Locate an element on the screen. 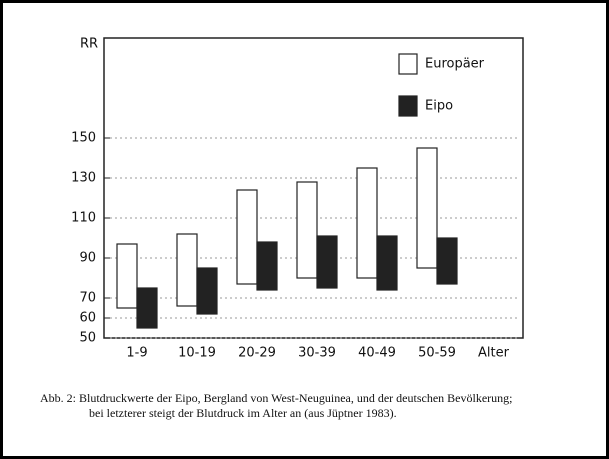 Image resolution: width=609 pixels, height=459 pixels. legend-label: Europäer is located at coordinates (455, 64).